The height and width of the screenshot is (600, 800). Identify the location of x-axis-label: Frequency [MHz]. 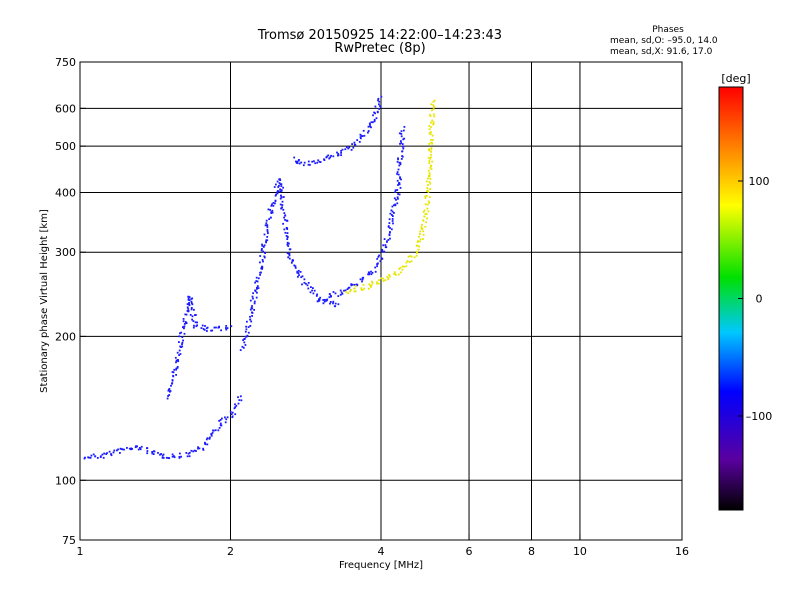
(381, 565).